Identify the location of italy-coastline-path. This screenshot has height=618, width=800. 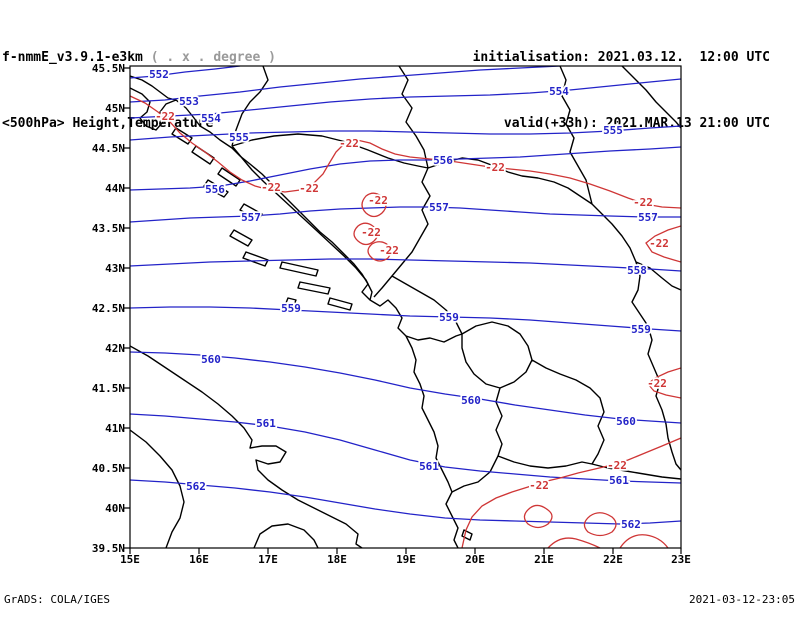
(246, 446).